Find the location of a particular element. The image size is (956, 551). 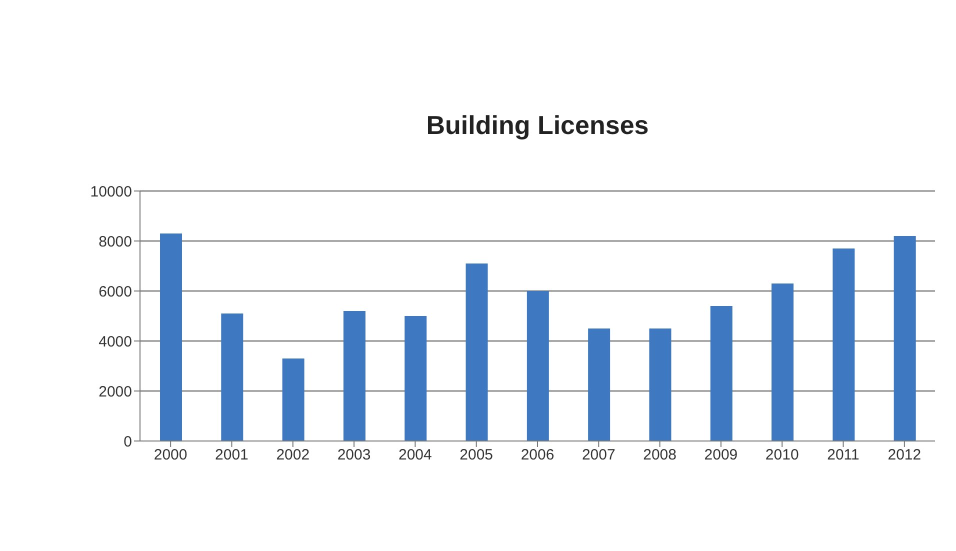

x-tick-label: 2003 is located at coordinates (354, 455).